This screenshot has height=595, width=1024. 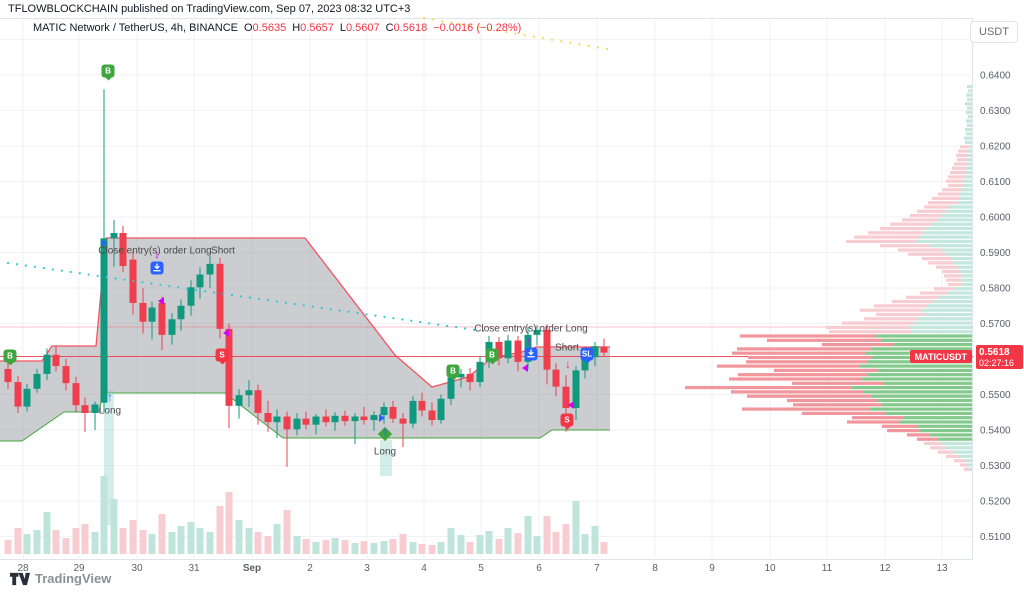 What do you see at coordinates (385, 431) in the screenshot?
I see `up-arrow-icon: ↑` at bounding box center [385, 431].